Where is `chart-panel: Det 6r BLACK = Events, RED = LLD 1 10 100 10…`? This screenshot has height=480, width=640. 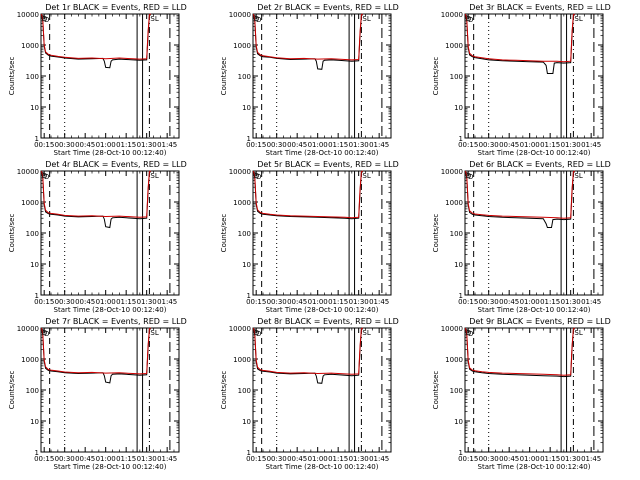
chart-panel: Det 6r BLACK = Events, RED = LLD 1 10 100 10… is located at coordinates (521, 237).